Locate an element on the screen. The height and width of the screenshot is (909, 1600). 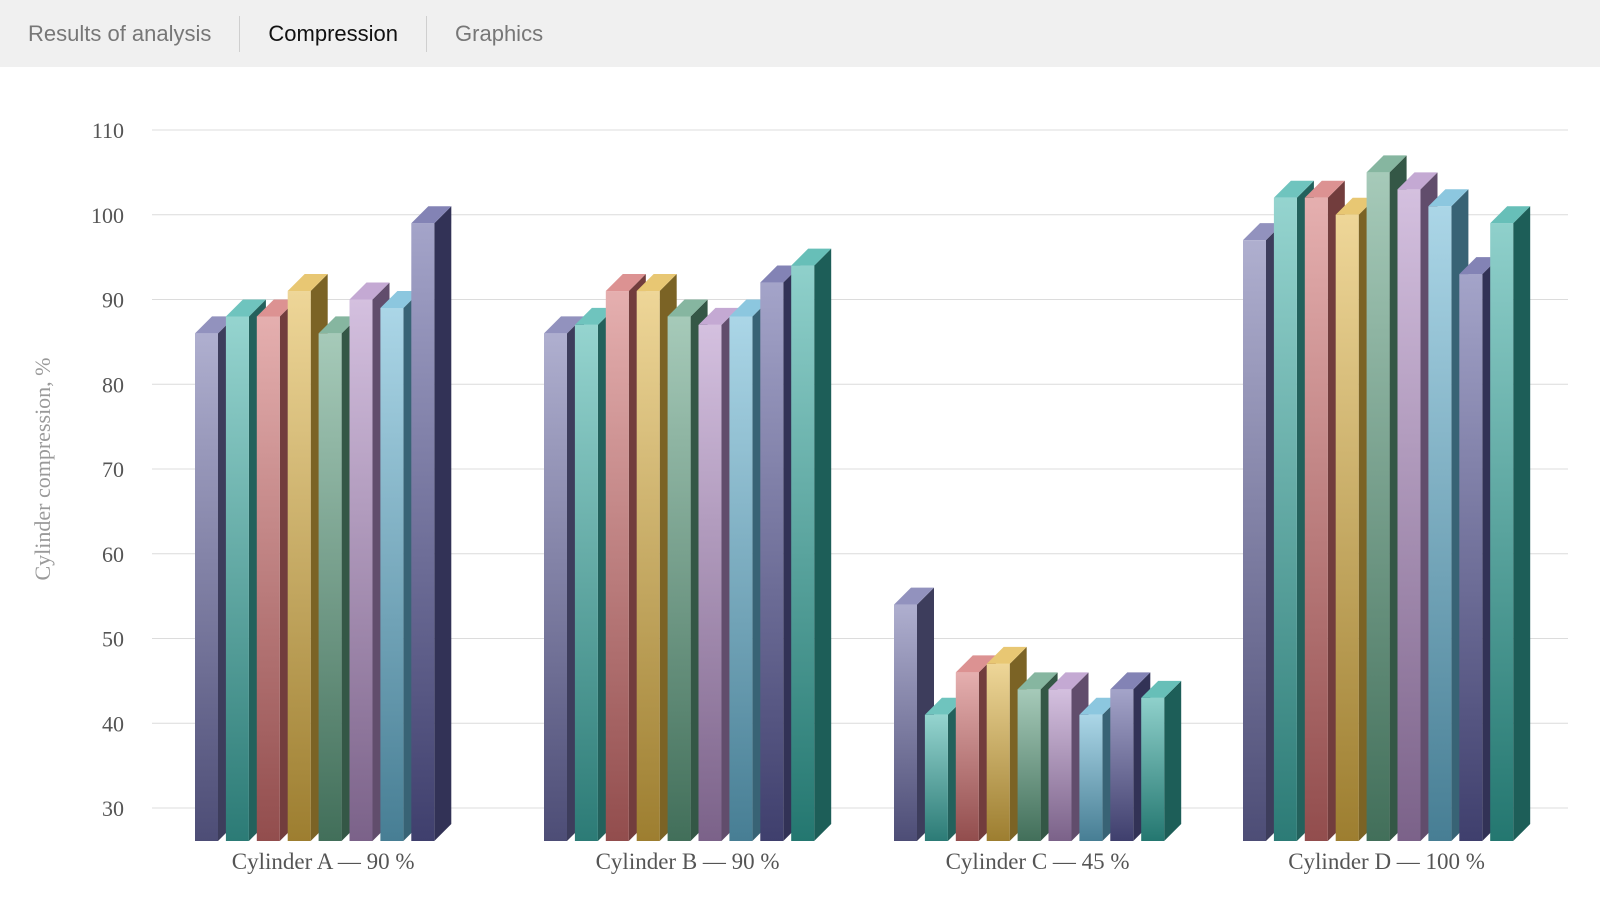
y-tick-label: 40 is located at coordinates (113, 723).